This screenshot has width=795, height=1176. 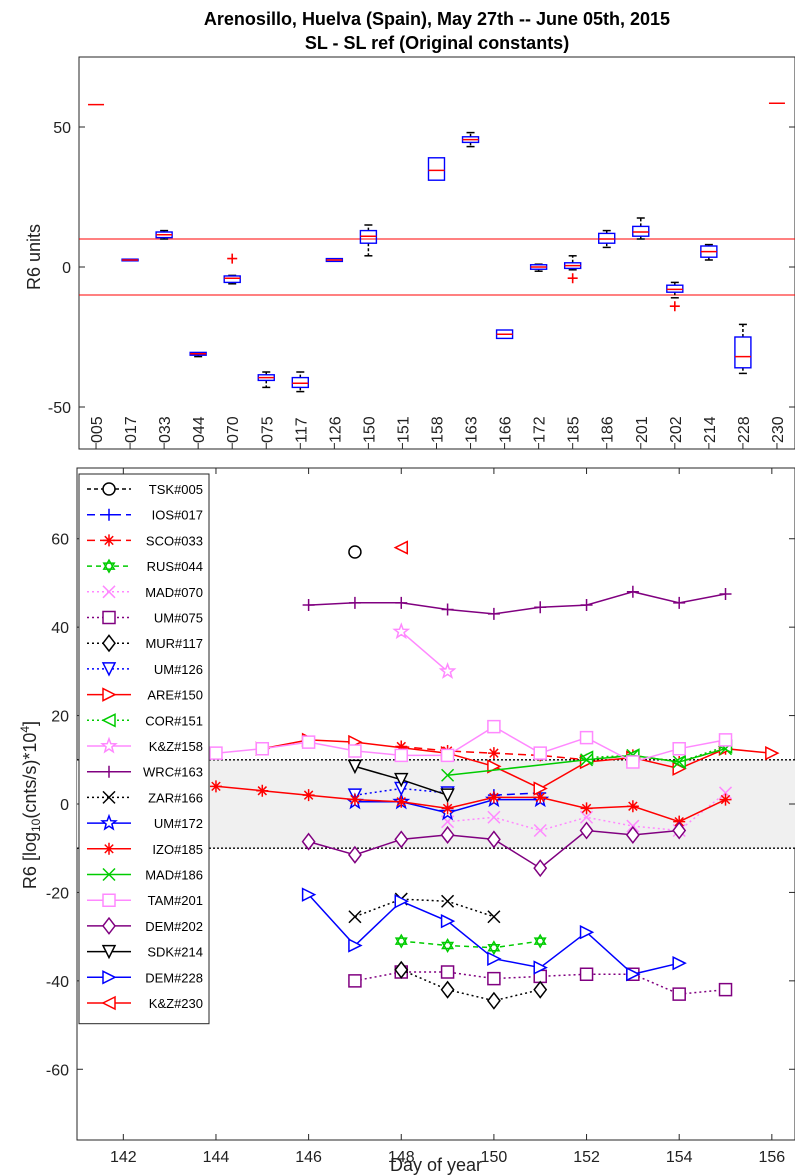 What do you see at coordinates (64, 805) in the screenshot?
I see `line-ytick-label: 0` at bounding box center [64, 805].